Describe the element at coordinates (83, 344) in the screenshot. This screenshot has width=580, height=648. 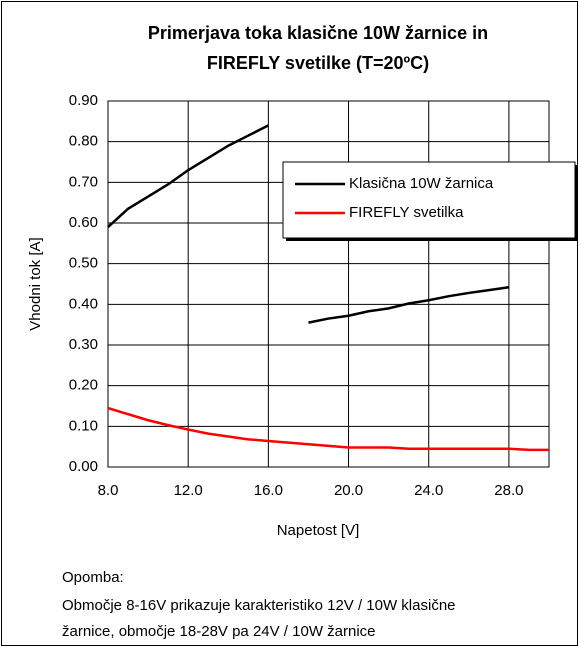
I see `y-tick-label: 0.30` at that location.